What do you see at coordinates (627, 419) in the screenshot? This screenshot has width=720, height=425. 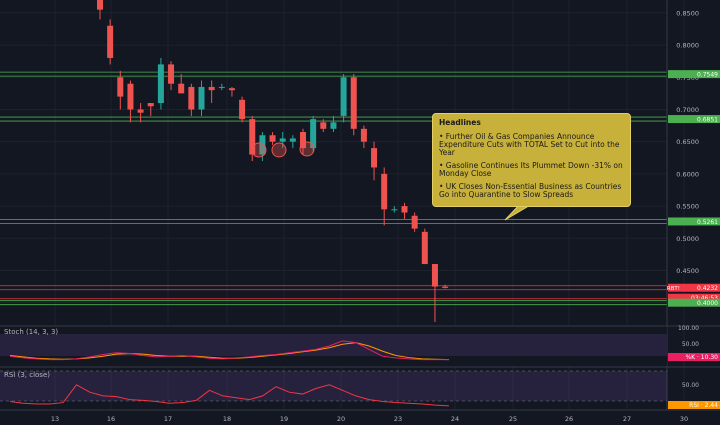 I see `date-tick: 27` at bounding box center [627, 419].